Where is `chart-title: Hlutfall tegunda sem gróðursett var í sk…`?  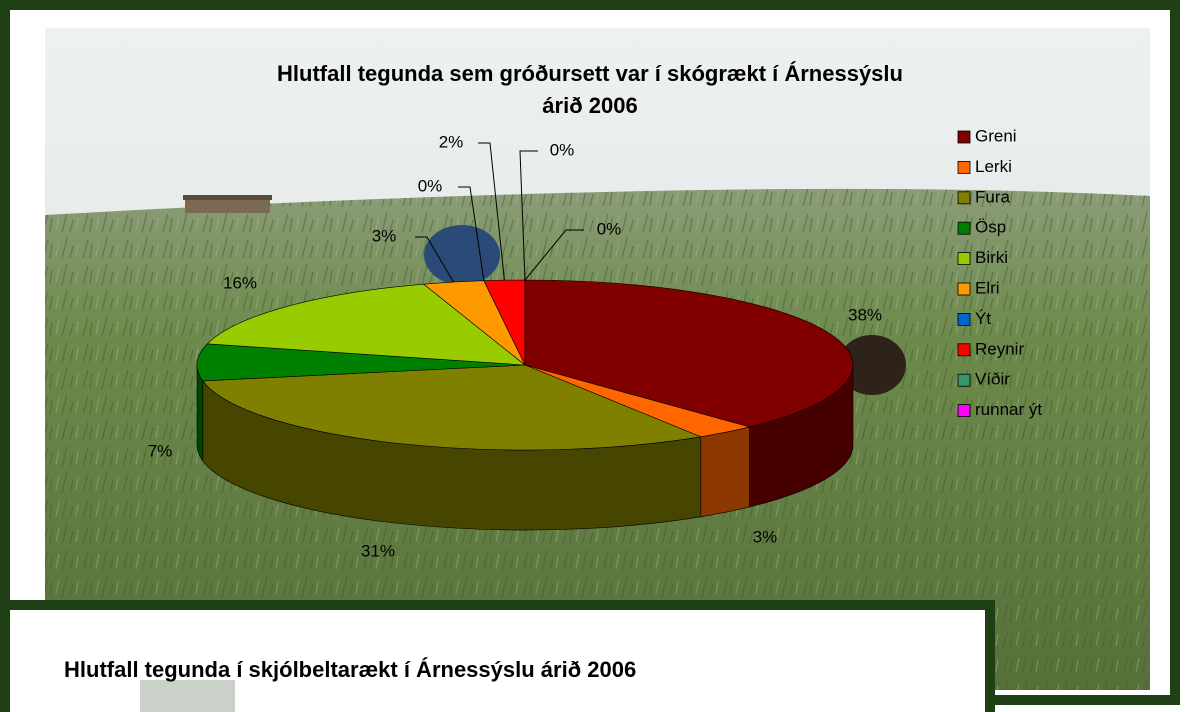
chart-title: Hlutfall tegunda sem gróðursett var í sk… is located at coordinates (590, 89).